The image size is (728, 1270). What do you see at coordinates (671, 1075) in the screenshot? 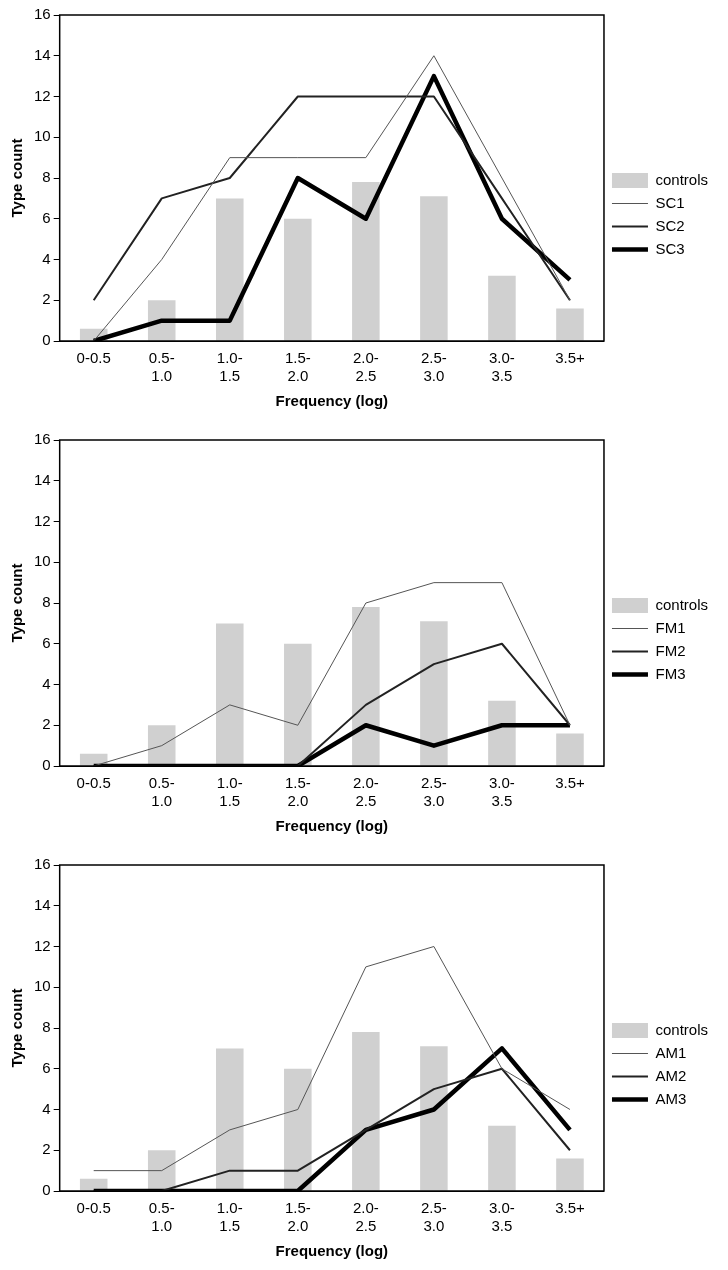
I see `legend-label: AM2` at bounding box center [671, 1075].